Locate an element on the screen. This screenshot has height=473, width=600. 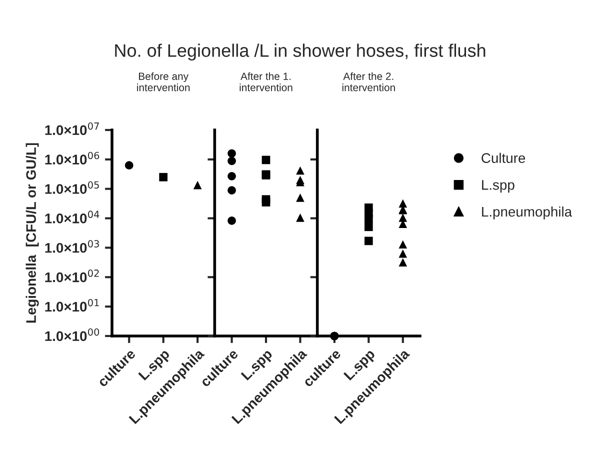
legend-label: L.spp is located at coordinates (498, 186).